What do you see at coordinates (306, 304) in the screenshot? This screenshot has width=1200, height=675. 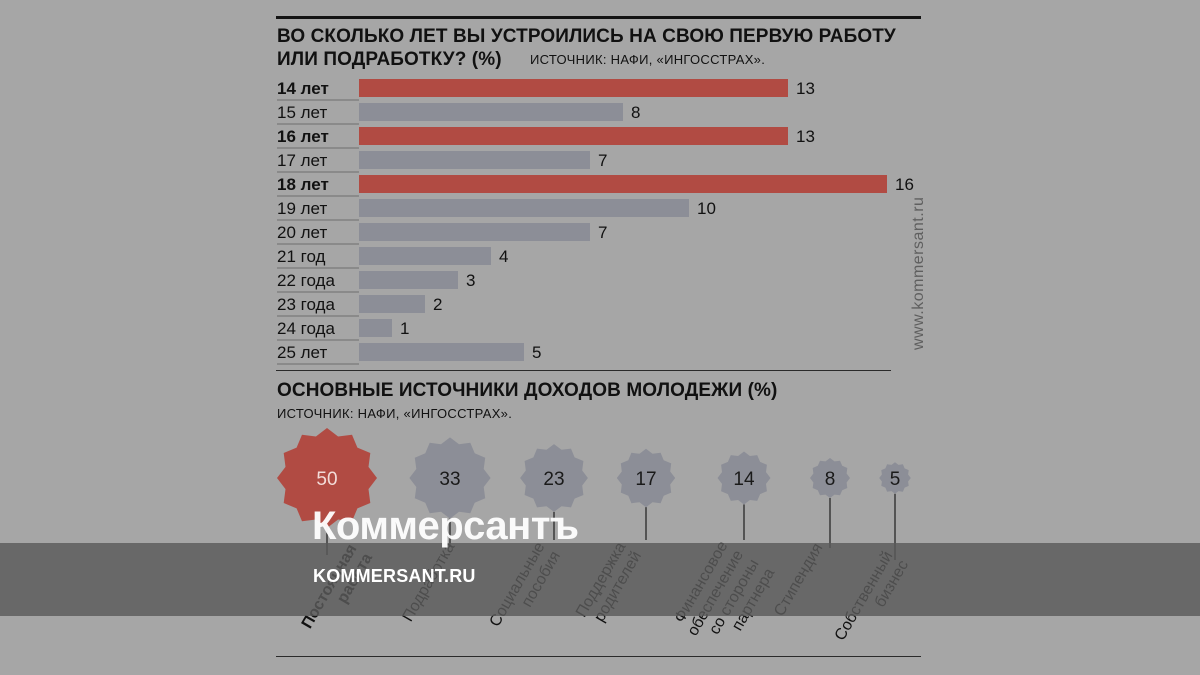 I see `bar-category-label: 23 года` at bounding box center [306, 304].